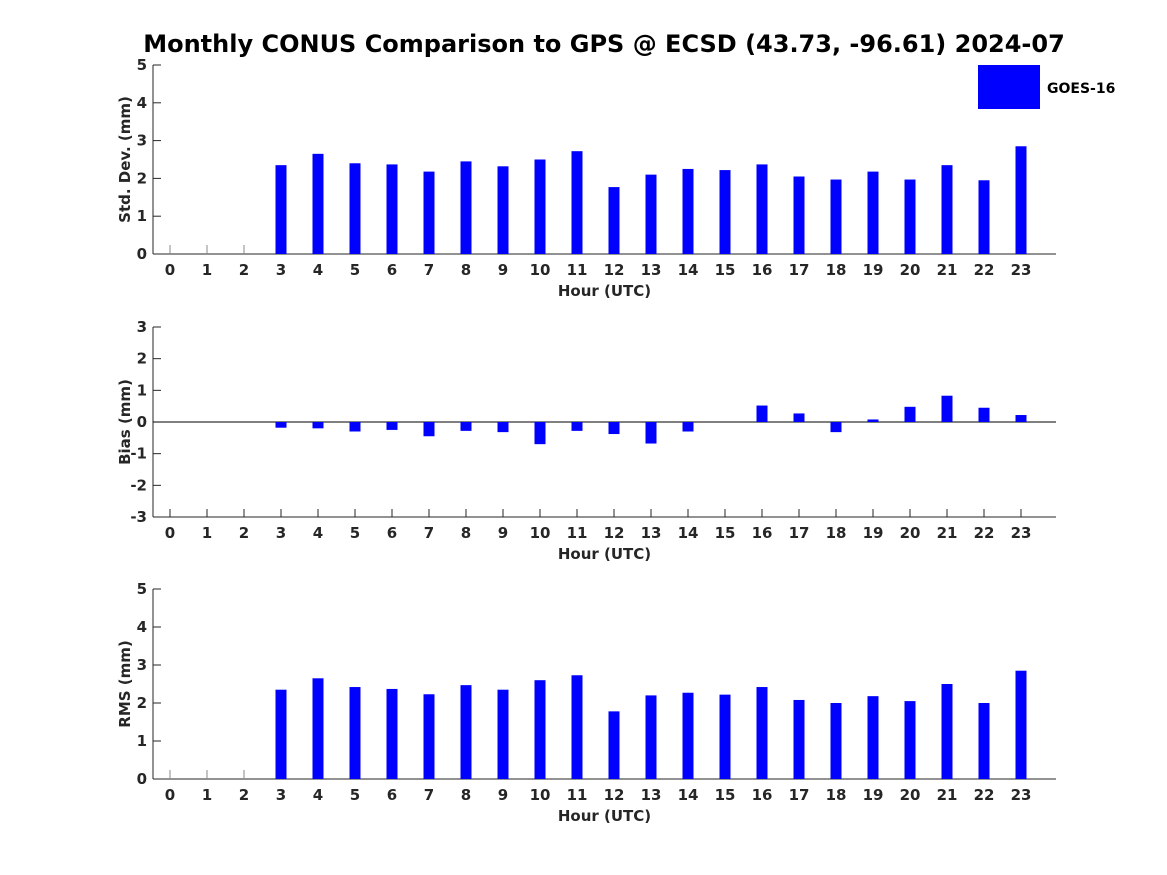  Describe the element at coordinates (799, 795) in the screenshot. I see `x-tick-label: 17` at that location.